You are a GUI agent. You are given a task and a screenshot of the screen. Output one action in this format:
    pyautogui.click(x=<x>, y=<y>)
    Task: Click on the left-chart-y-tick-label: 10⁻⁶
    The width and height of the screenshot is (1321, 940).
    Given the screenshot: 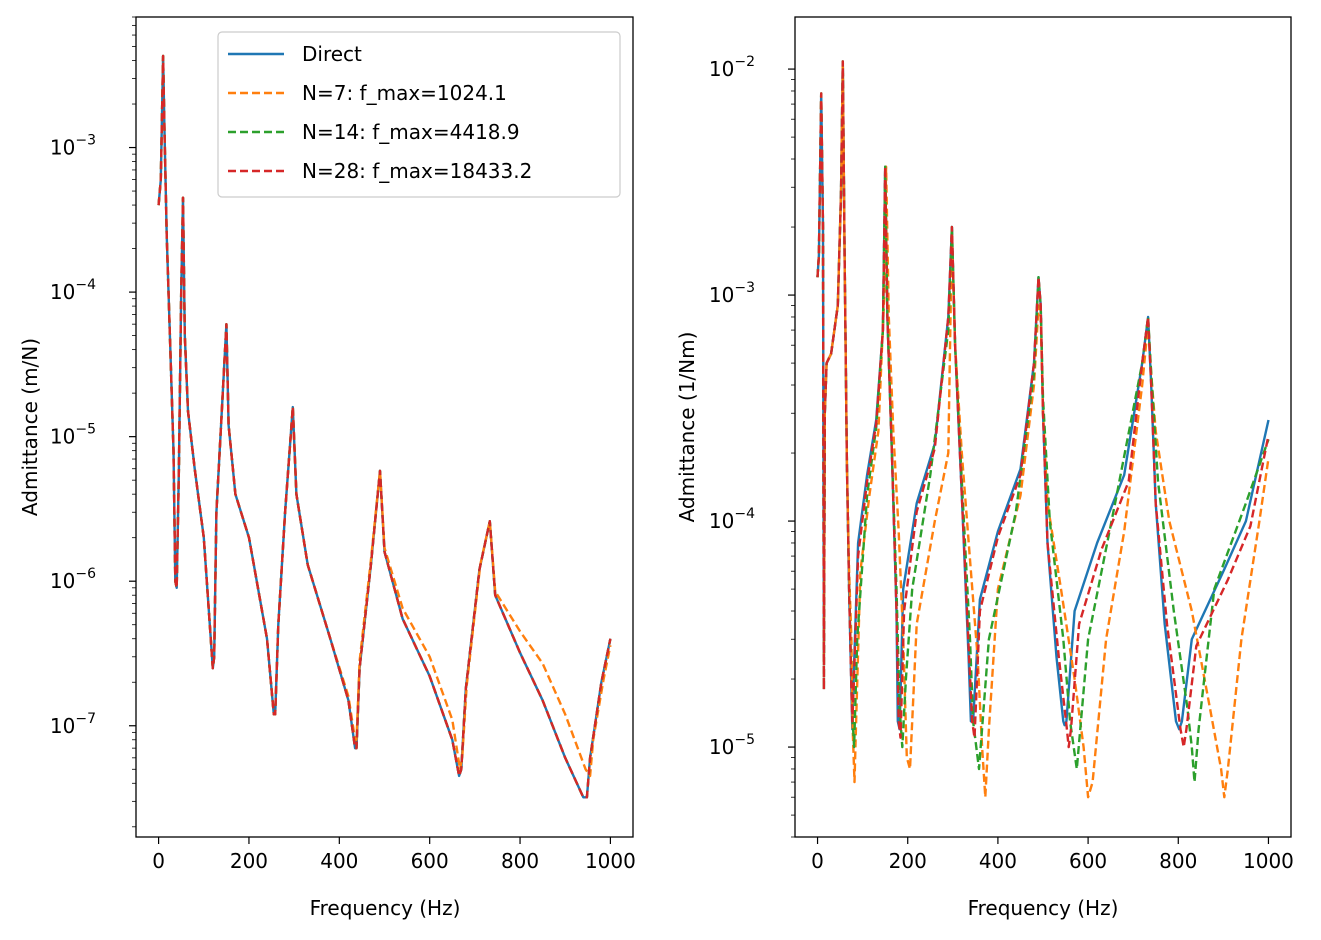 What is the action you would take?
    pyautogui.click(x=73, y=579)
    